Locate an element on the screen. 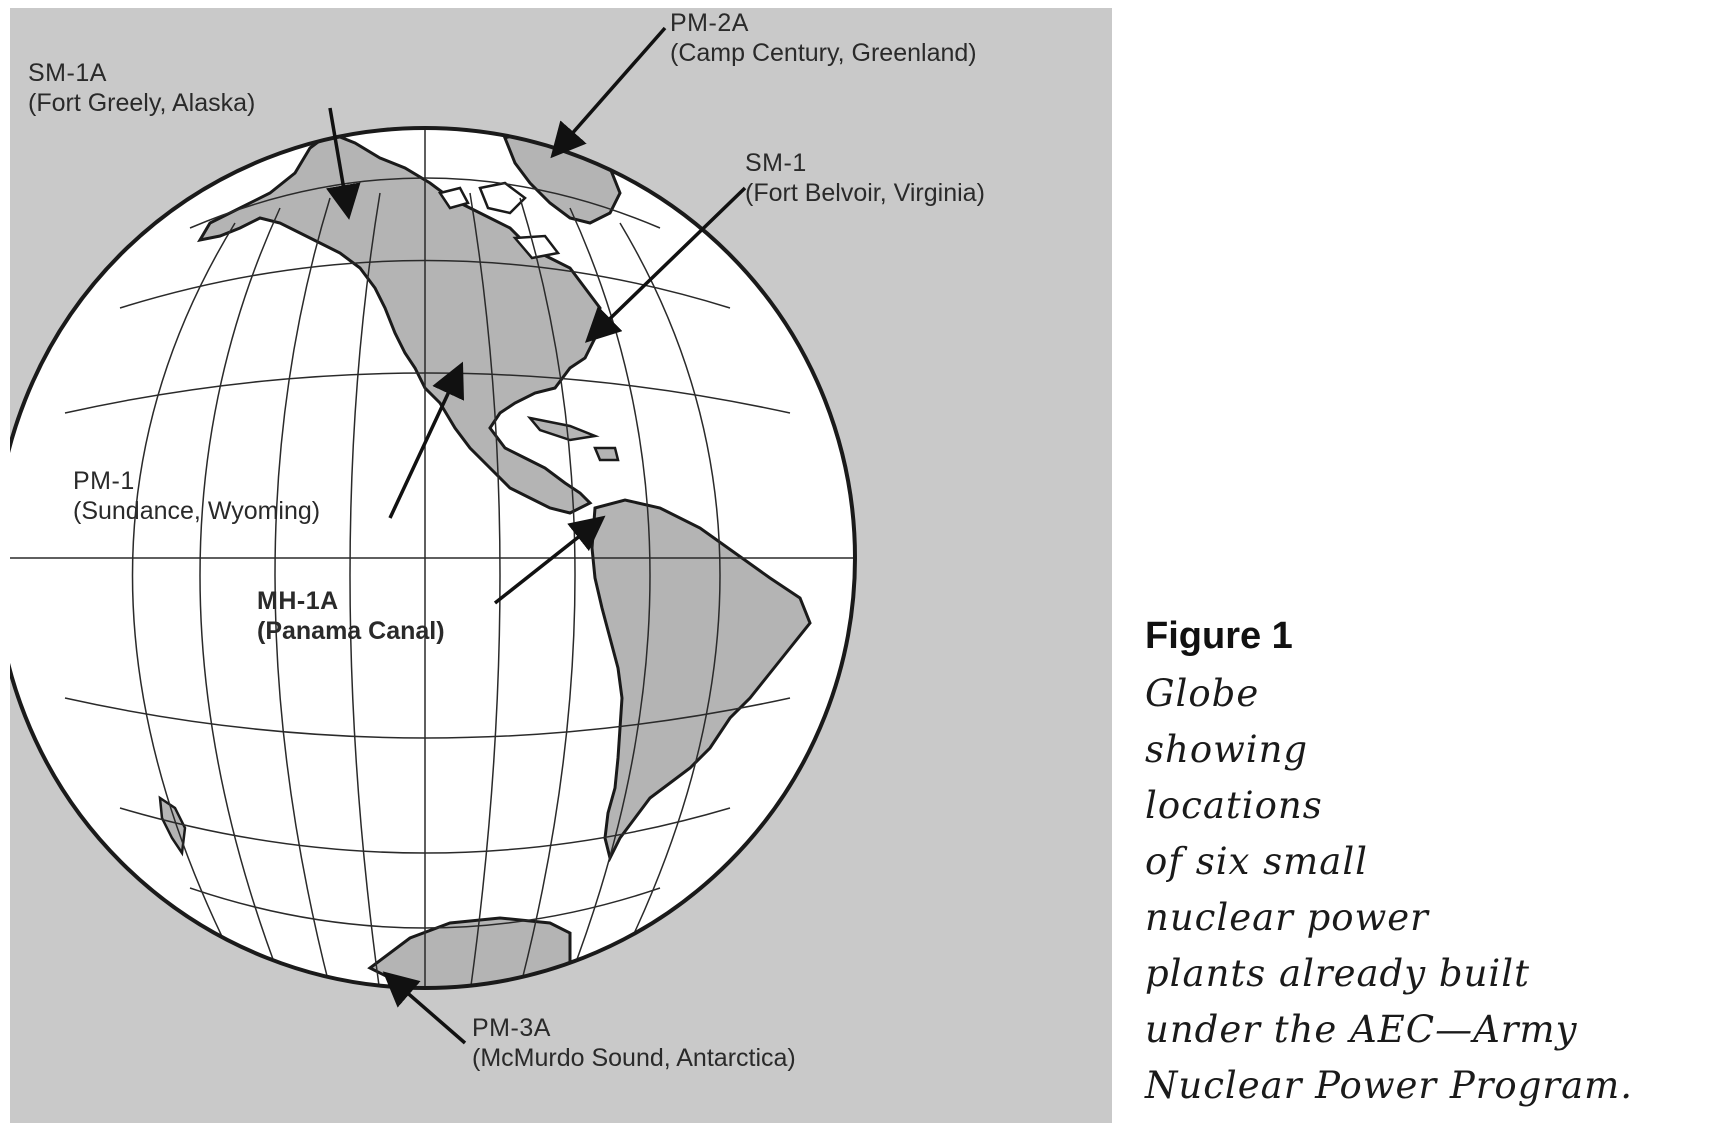 Image resolution: width=1727 pixels, height=1133 pixels. arrow-sm1a is located at coordinates (343, 163).